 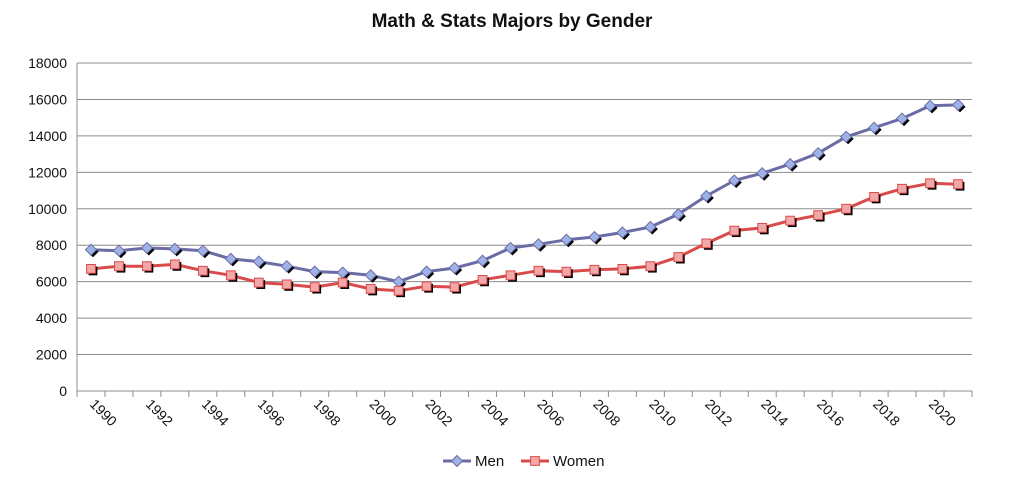 I want to click on legend-item-women: Women, so click(x=562, y=461).